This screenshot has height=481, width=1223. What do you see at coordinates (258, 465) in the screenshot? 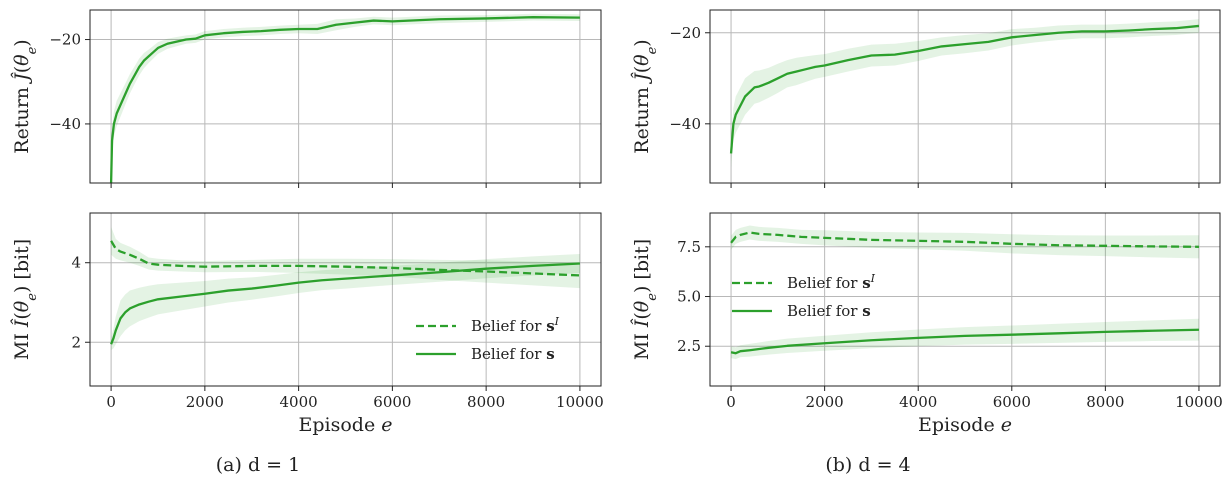
I see `caption-a: (a) d = 1` at bounding box center [258, 465].